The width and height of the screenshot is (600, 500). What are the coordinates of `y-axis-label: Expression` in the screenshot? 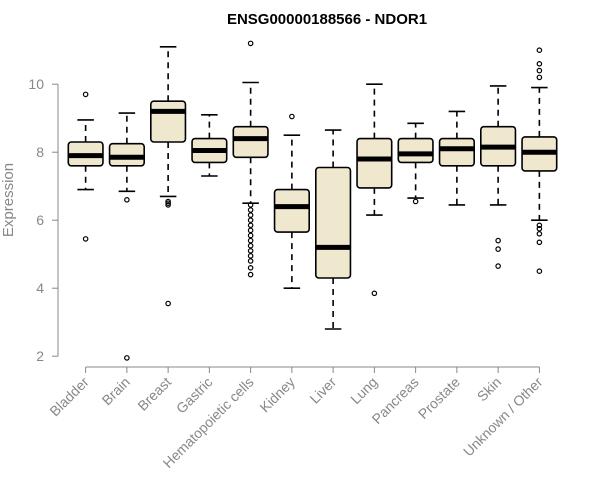 It's located at (8, 200).